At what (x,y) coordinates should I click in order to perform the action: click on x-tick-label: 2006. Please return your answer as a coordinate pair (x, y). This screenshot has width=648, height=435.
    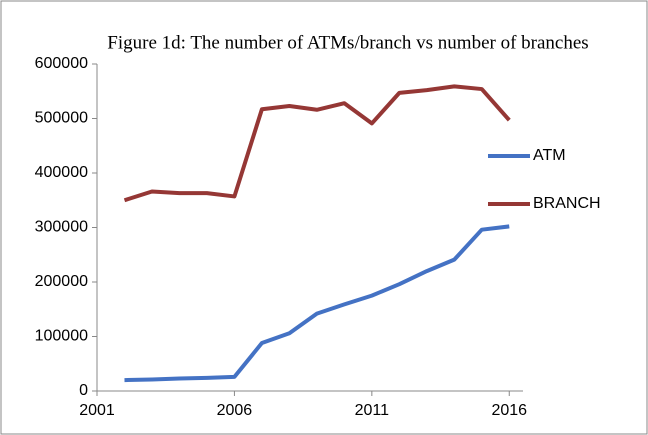
    Looking at the image, I should click on (235, 410).